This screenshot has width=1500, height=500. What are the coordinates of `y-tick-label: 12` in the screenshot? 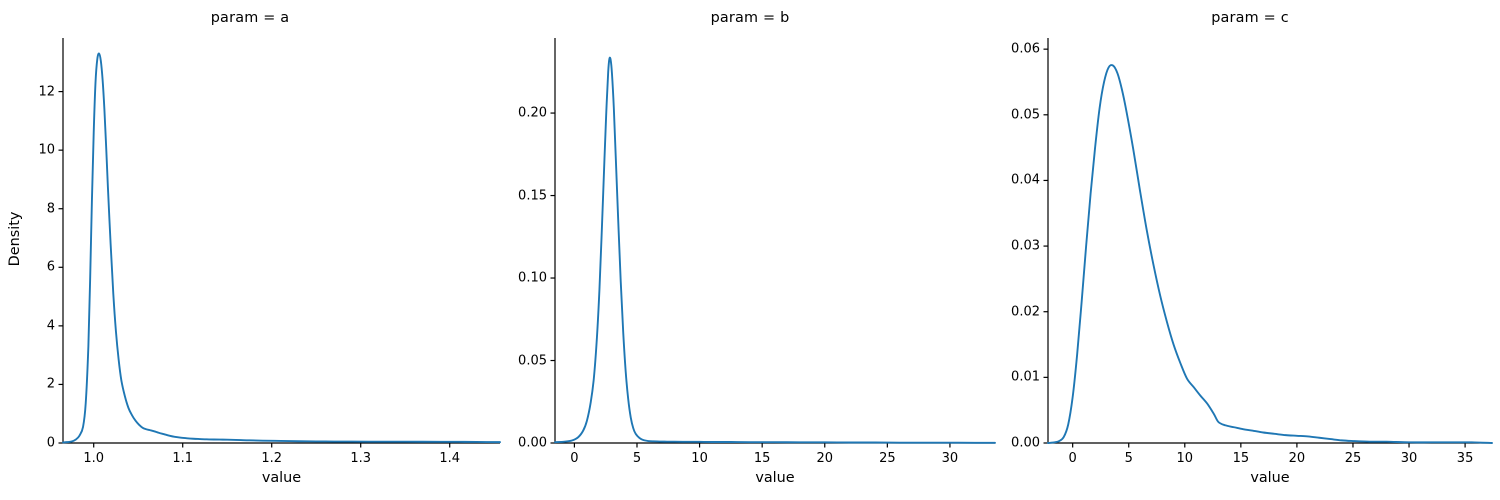 It's located at (46, 92).